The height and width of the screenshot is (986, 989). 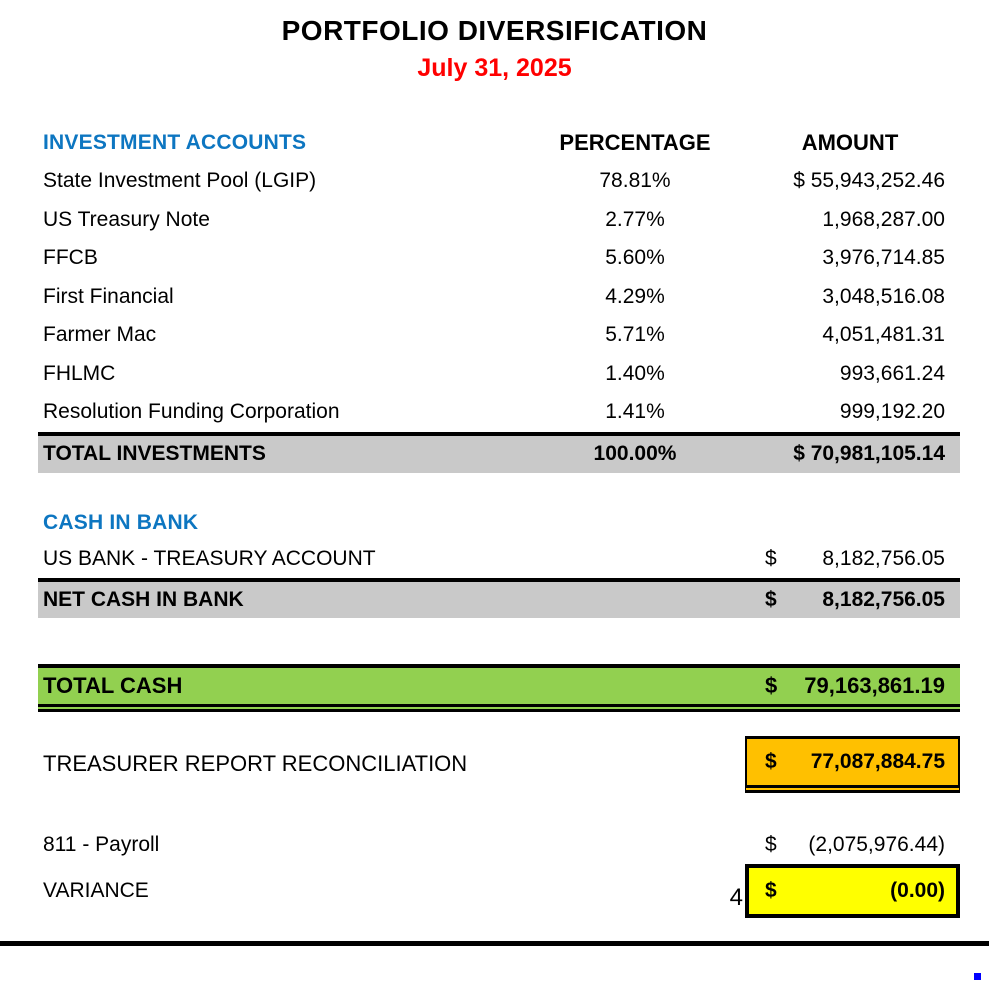 I want to click on account-percentage: 1.41%, so click(x=635, y=412).